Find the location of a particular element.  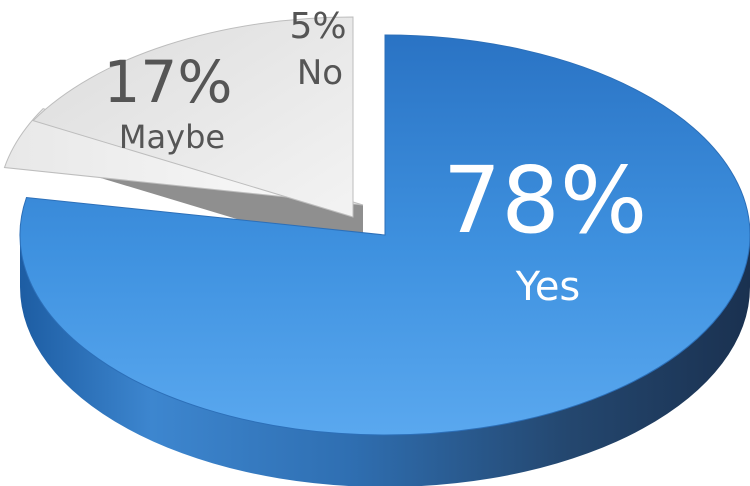

data-label-no-category: No is located at coordinates (320, 73).